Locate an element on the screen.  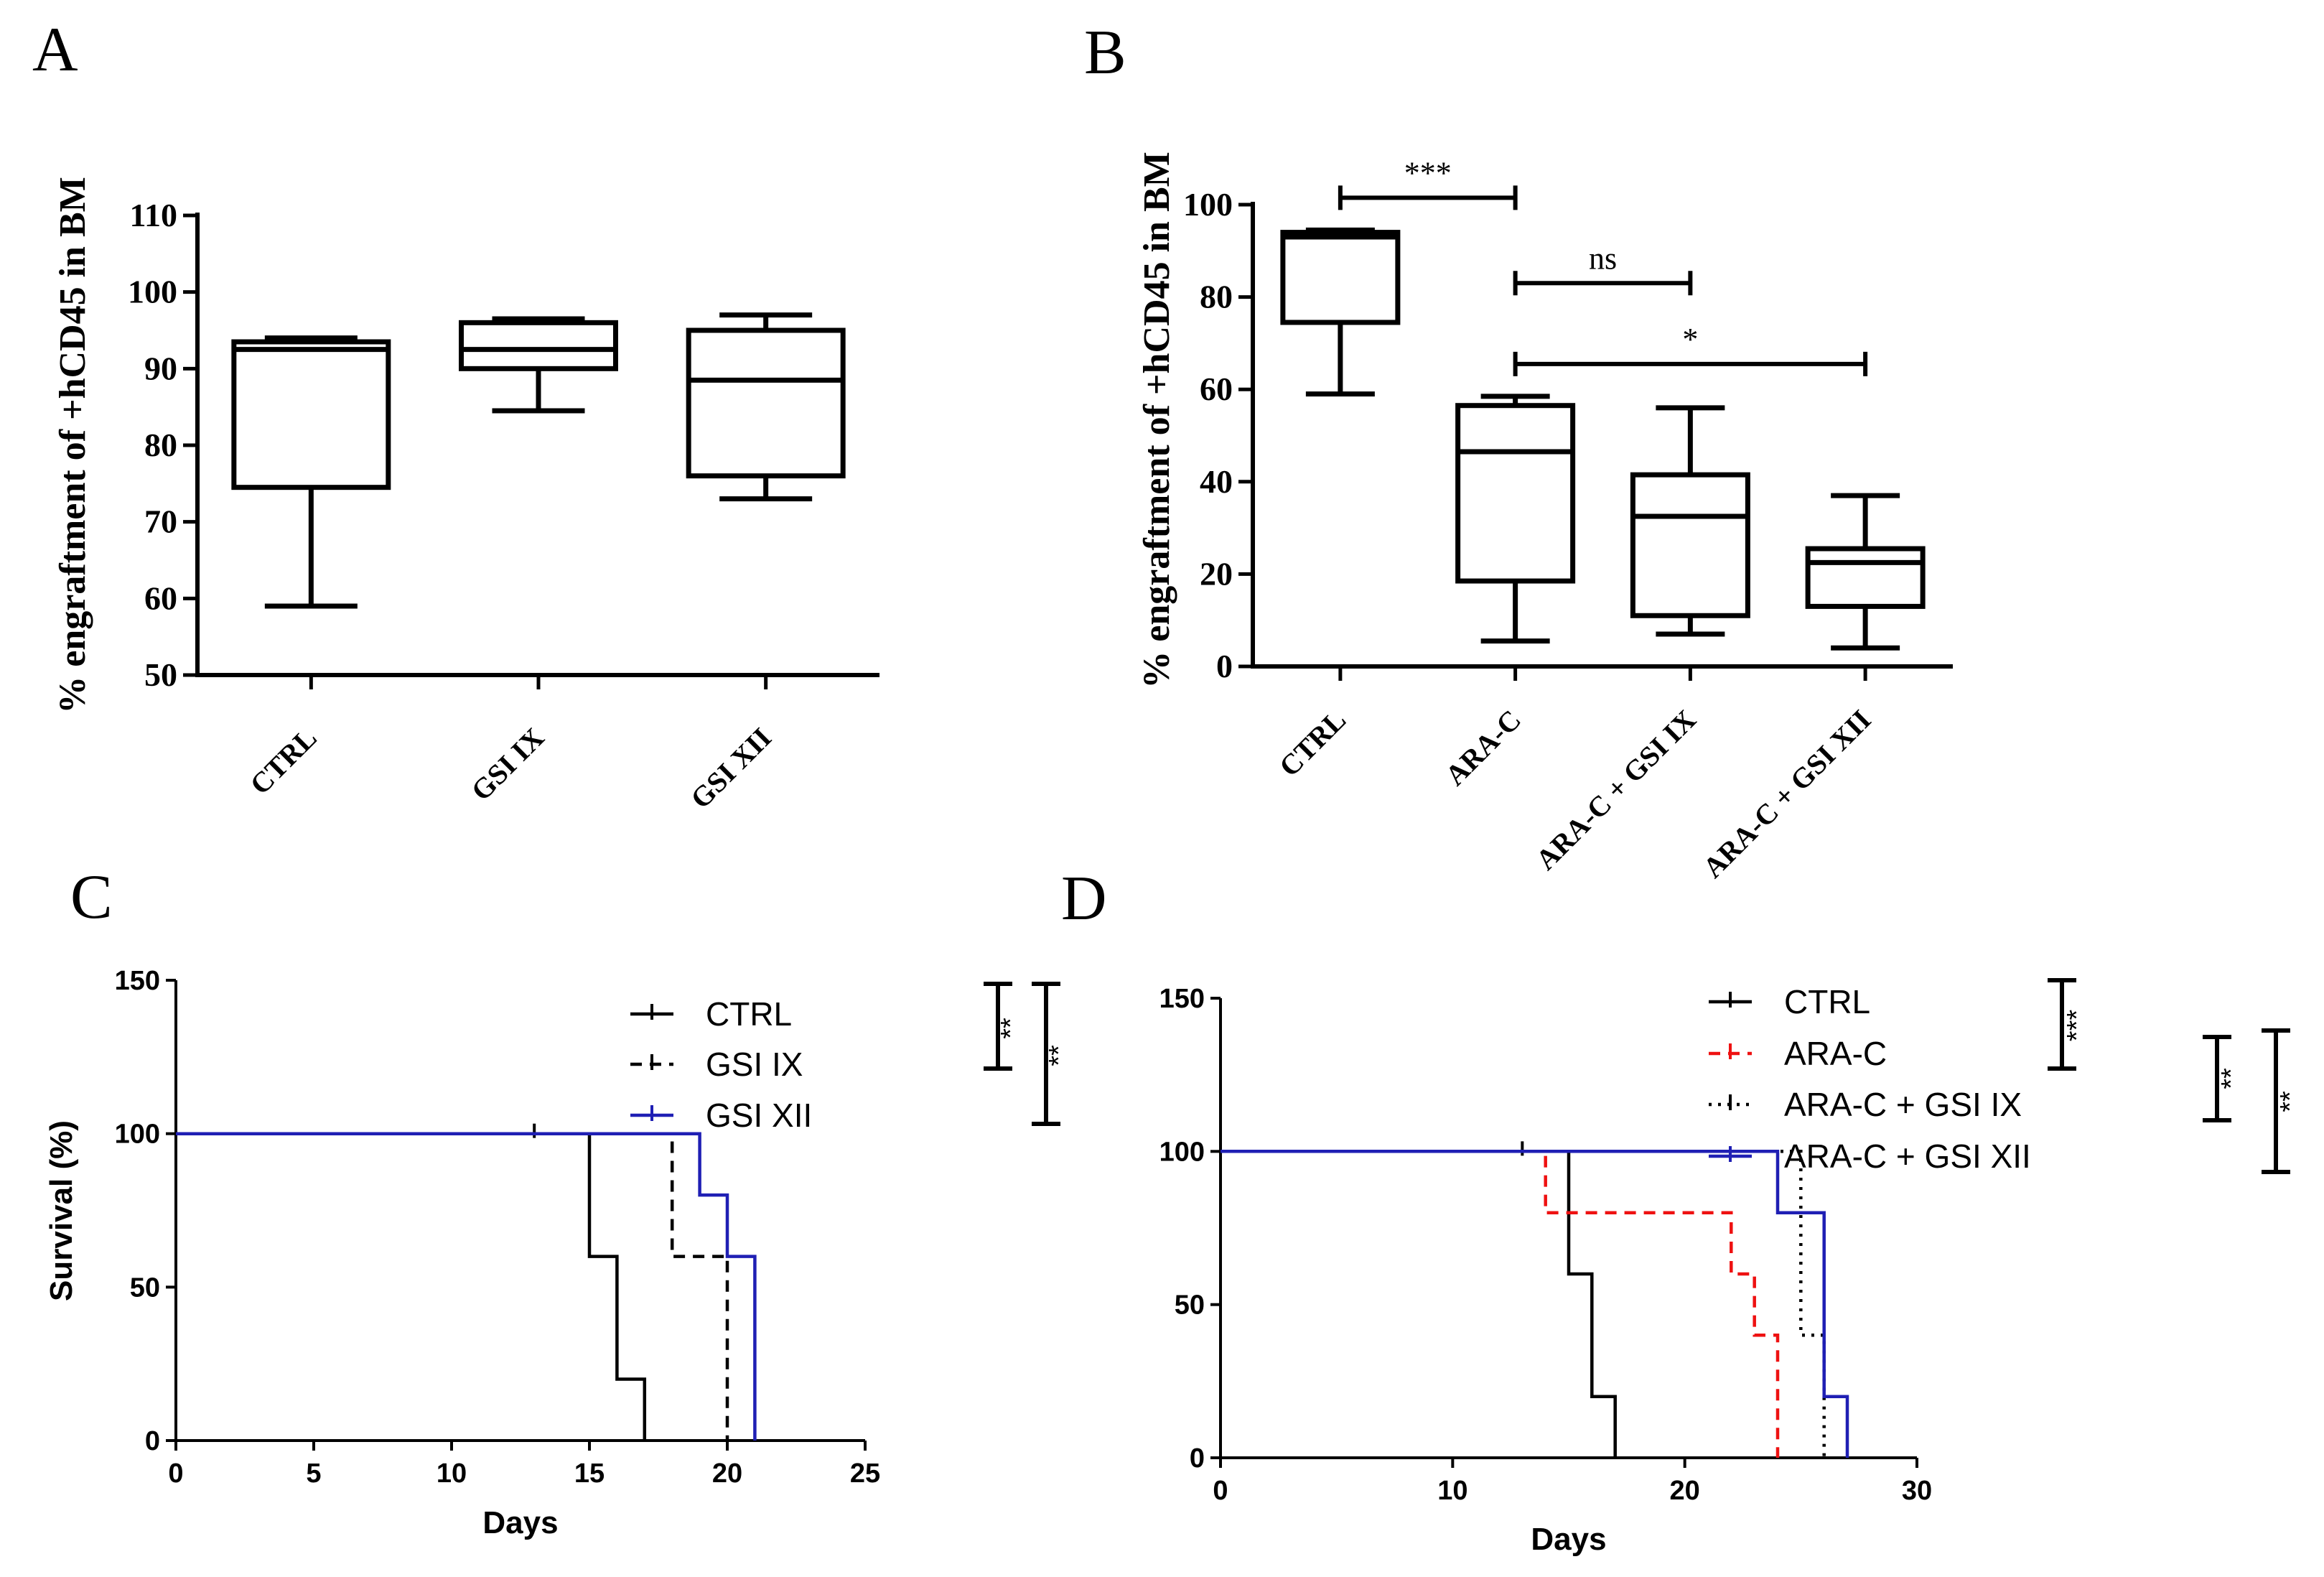
series-line-ara-c is located at coordinates (1500, 1304).